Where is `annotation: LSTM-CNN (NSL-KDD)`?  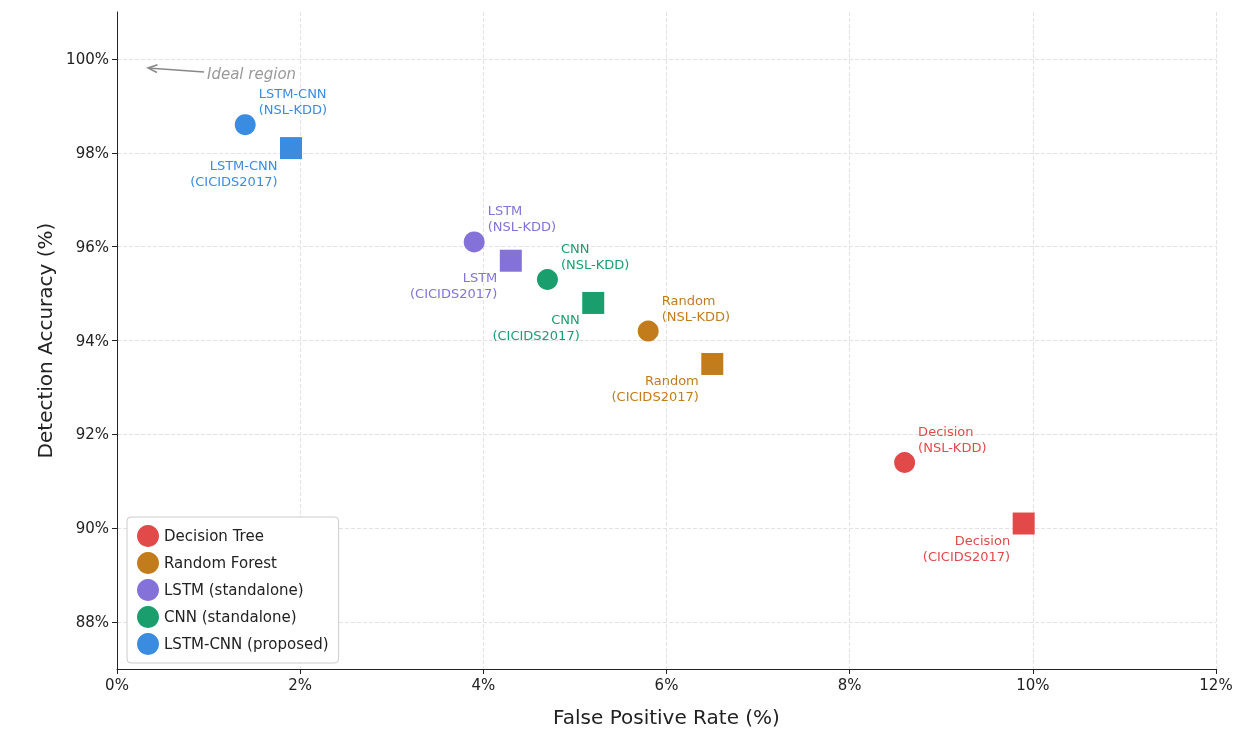 annotation: LSTM-CNN (NSL-KDD) is located at coordinates (293, 102).